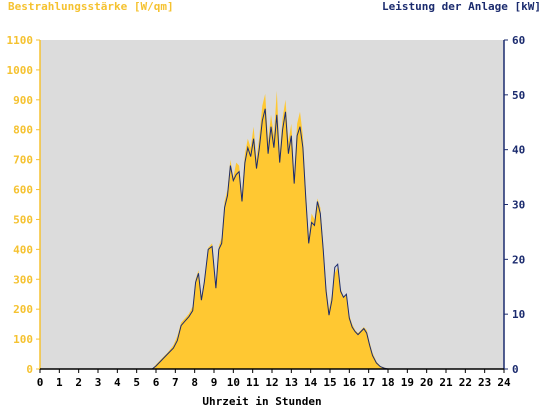  What do you see at coordinates (426, 382) in the screenshot?
I see `x-tick-label: 20` at bounding box center [426, 382].